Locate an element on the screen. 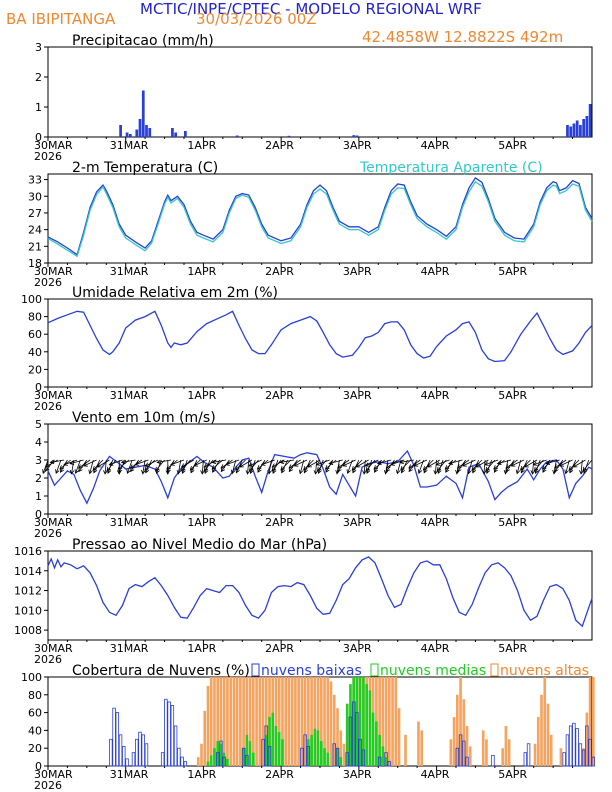  precip-xtick-label: 1APR is located at coordinates (201, 145).